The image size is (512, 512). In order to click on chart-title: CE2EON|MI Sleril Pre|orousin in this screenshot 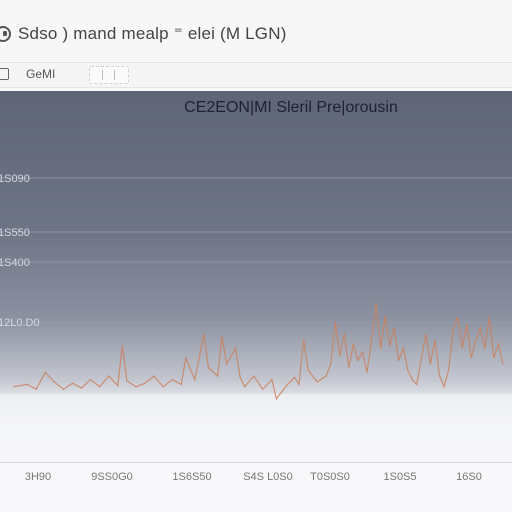, I will do `click(291, 107)`.